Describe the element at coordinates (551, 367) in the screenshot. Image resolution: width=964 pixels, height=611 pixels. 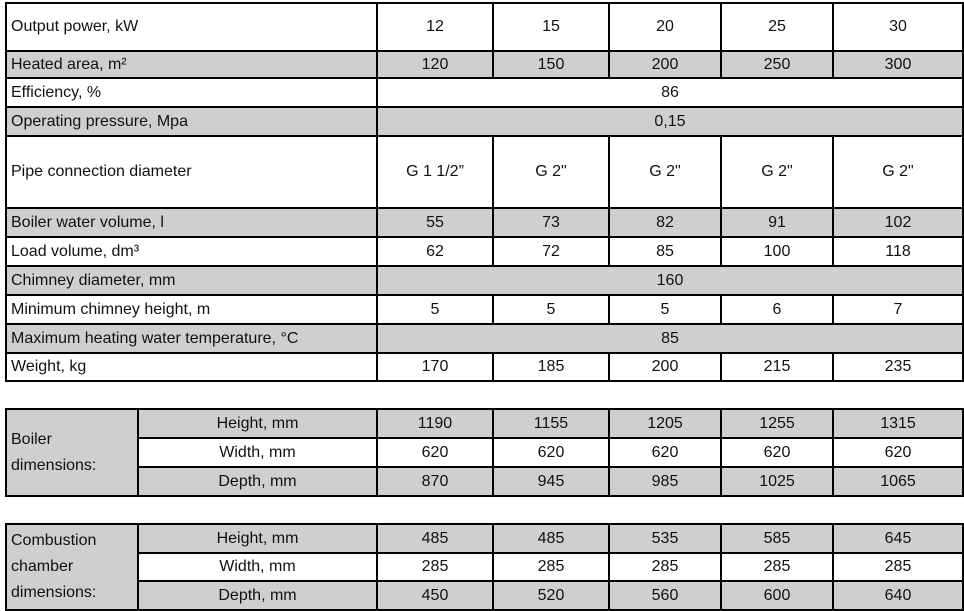
I see `value-cell: 185` at that location.